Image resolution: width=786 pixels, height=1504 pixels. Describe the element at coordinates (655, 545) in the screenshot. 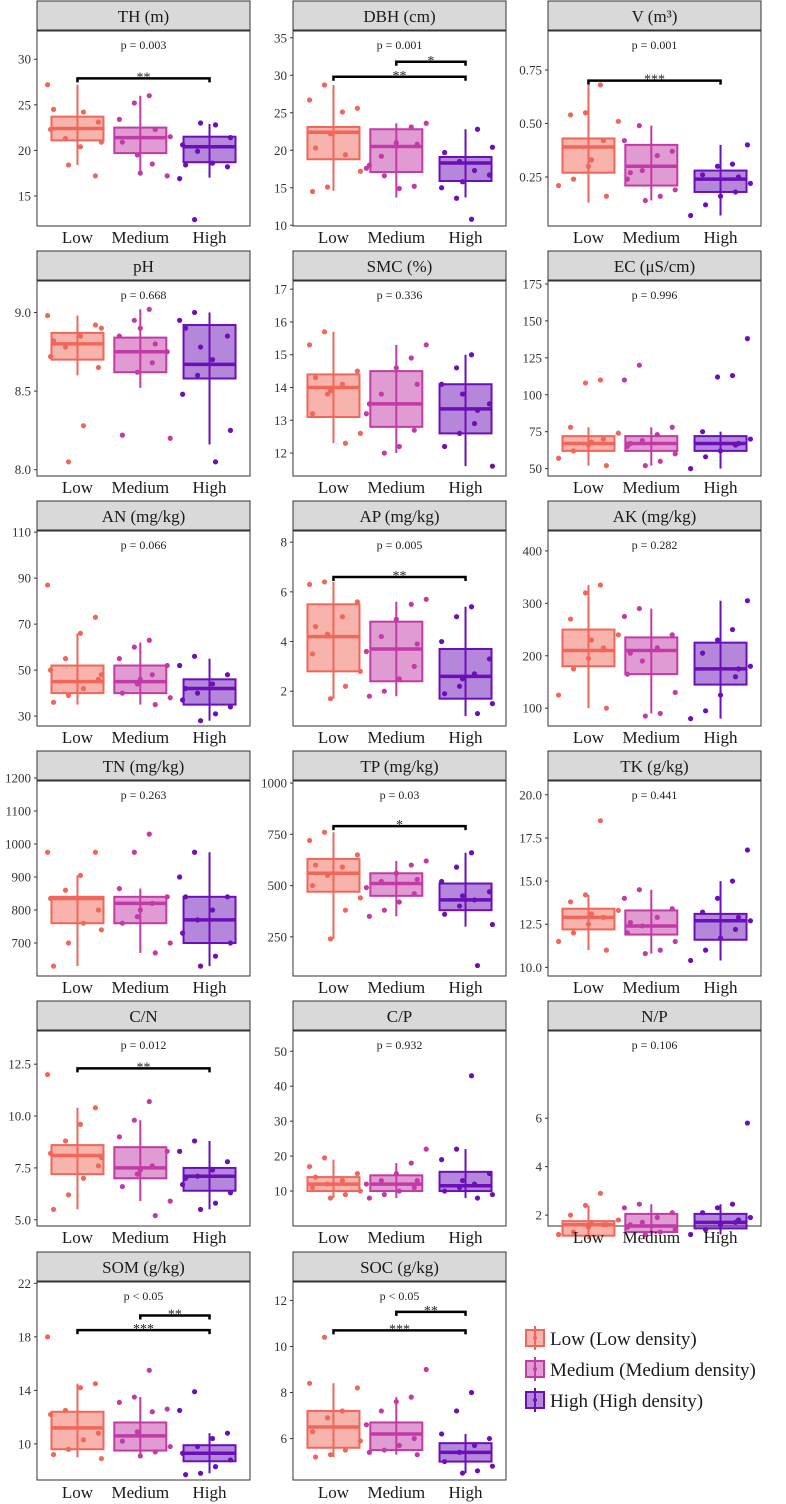

I see `p-value: p = 0.282` at that location.